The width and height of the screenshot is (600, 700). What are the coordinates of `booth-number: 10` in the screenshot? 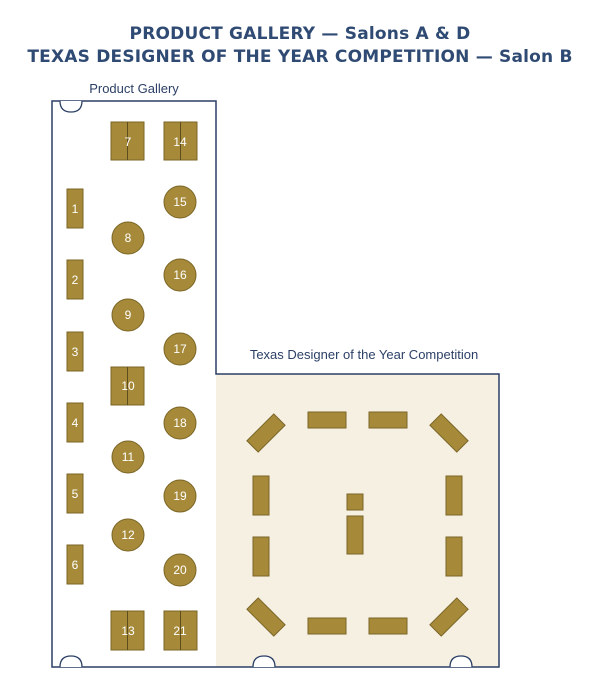 It's located at (128, 386).